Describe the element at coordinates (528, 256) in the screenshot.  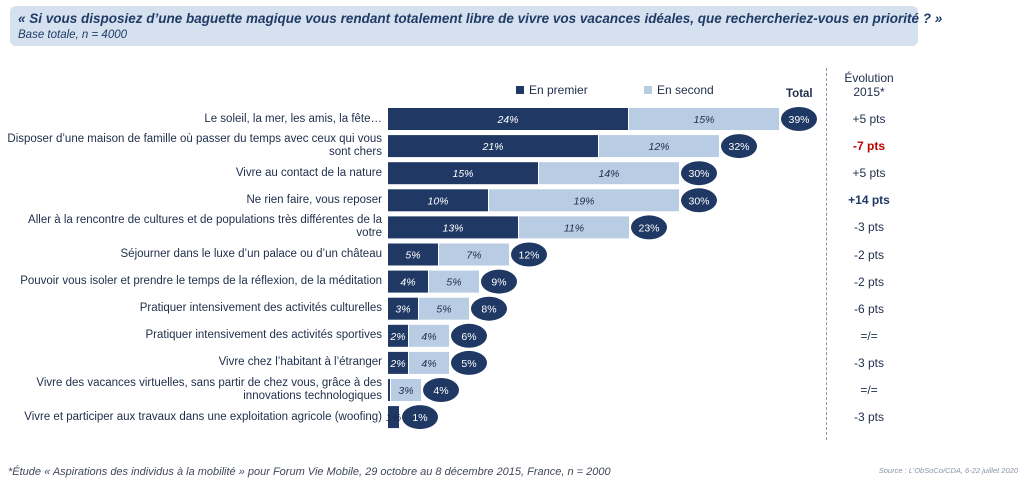
I see `total-label: 12%` at that location.